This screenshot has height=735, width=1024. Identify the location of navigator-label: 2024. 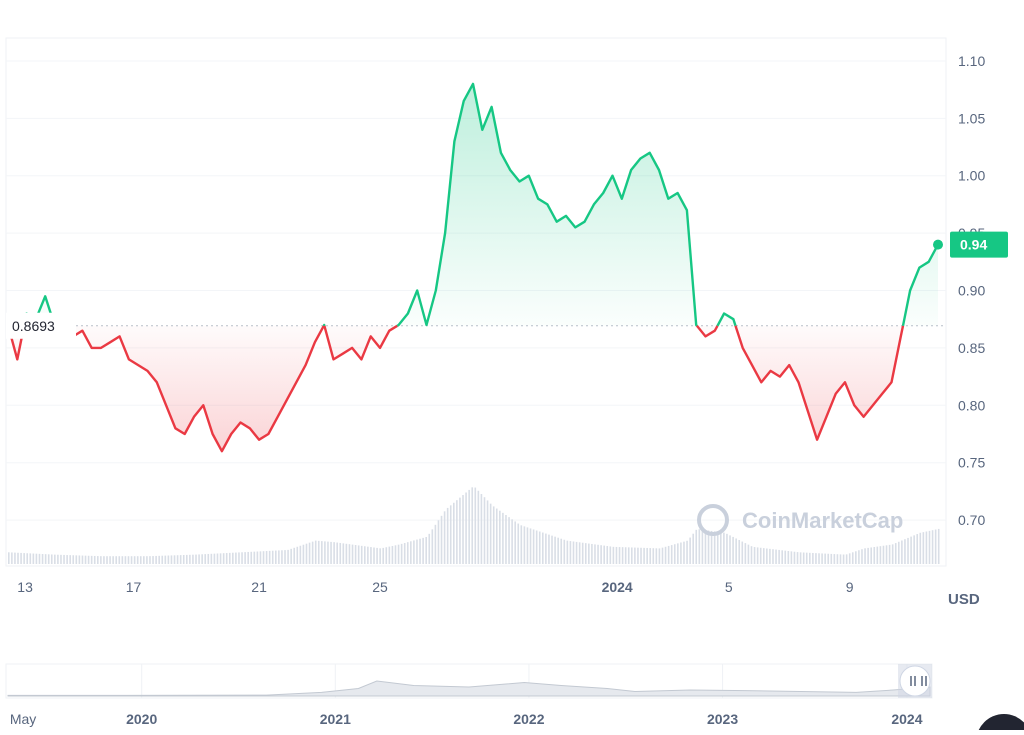
(906, 719).